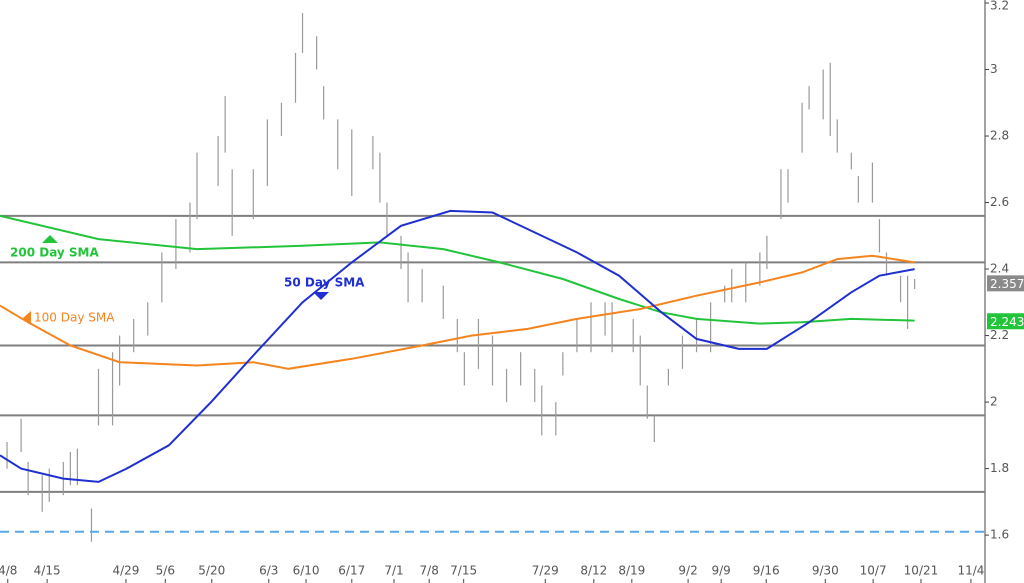 Image resolution: width=1024 pixels, height=583 pixels. What do you see at coordinates (873, 571) in the screenshot?
I see `x-tick-label: 10/7` at bounding box center [873, 571].